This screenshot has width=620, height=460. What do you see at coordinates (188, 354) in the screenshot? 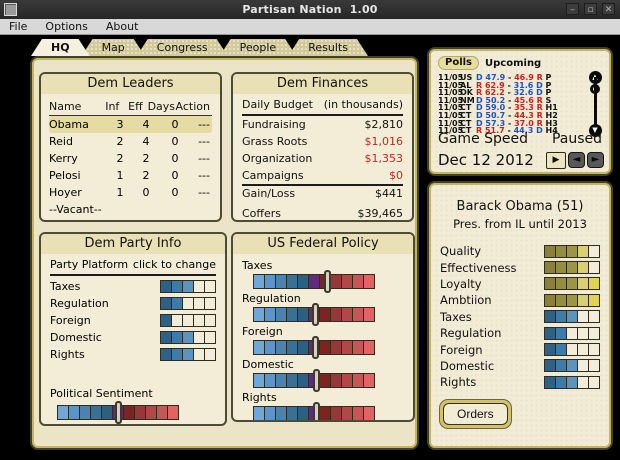
I see `platform-bar-rights` at bounding box center [188, 354].